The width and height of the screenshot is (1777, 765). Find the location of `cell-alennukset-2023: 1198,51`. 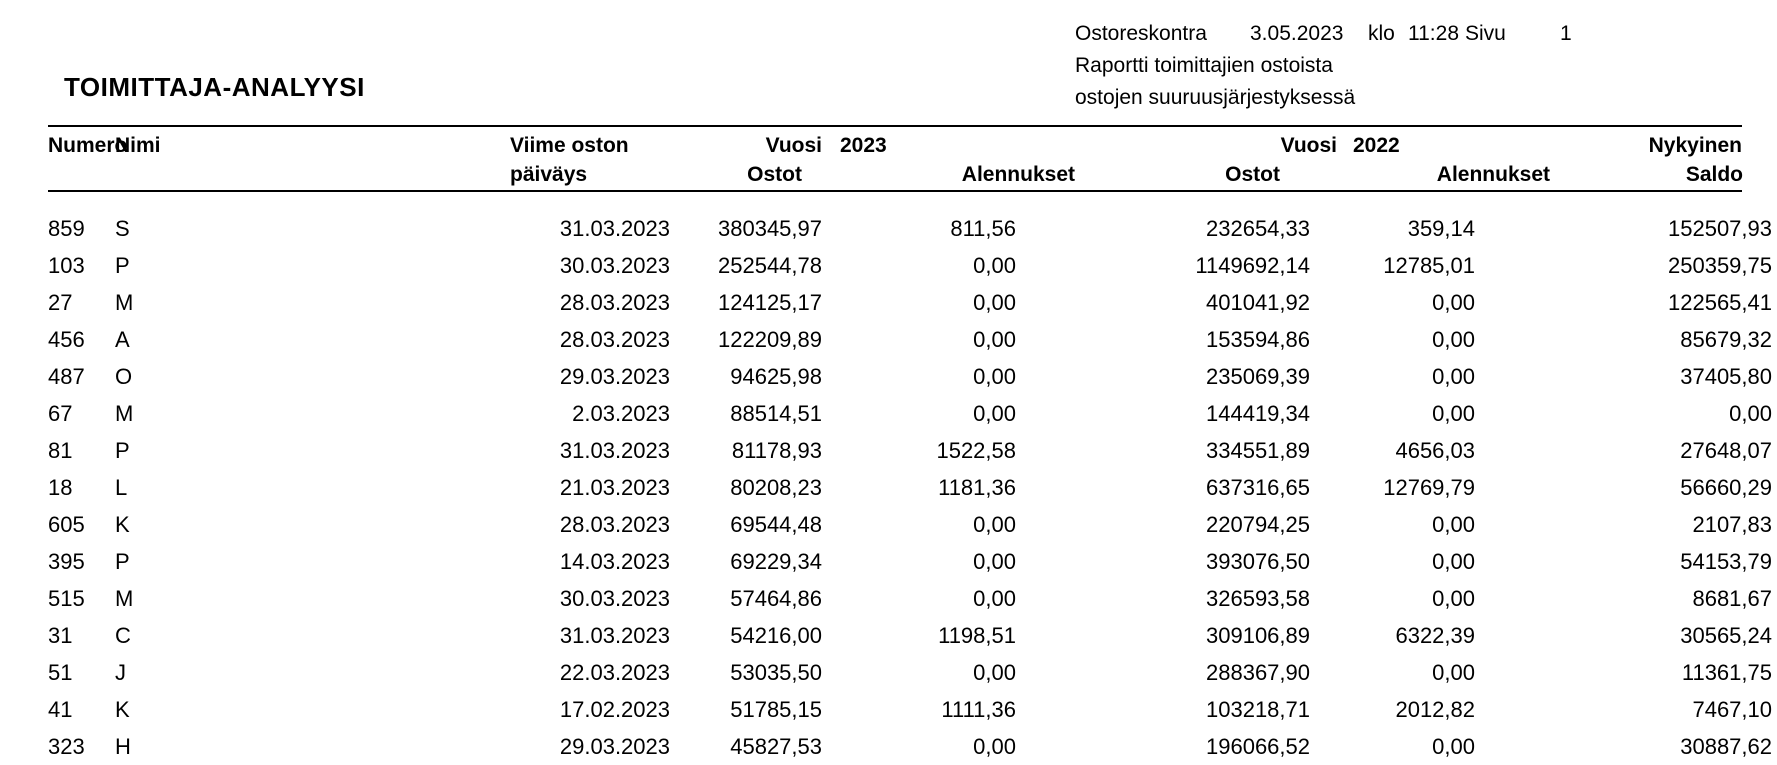

cell-alennukset-2023: 1198,51 is located at coordinates (977, 635).